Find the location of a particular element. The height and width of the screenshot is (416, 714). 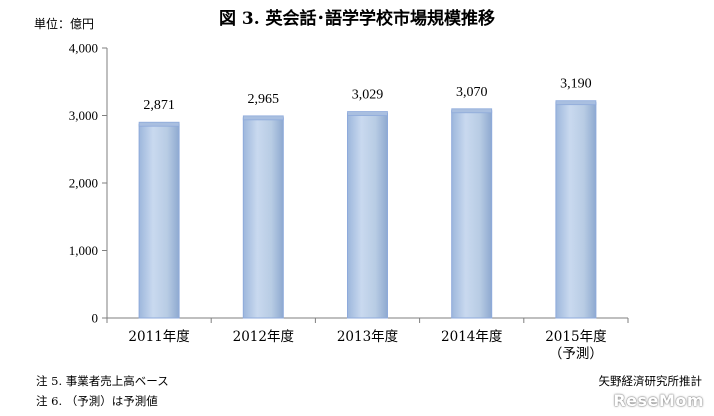

x-tick-label: 2012年度 is located at coordinates (263, 337).